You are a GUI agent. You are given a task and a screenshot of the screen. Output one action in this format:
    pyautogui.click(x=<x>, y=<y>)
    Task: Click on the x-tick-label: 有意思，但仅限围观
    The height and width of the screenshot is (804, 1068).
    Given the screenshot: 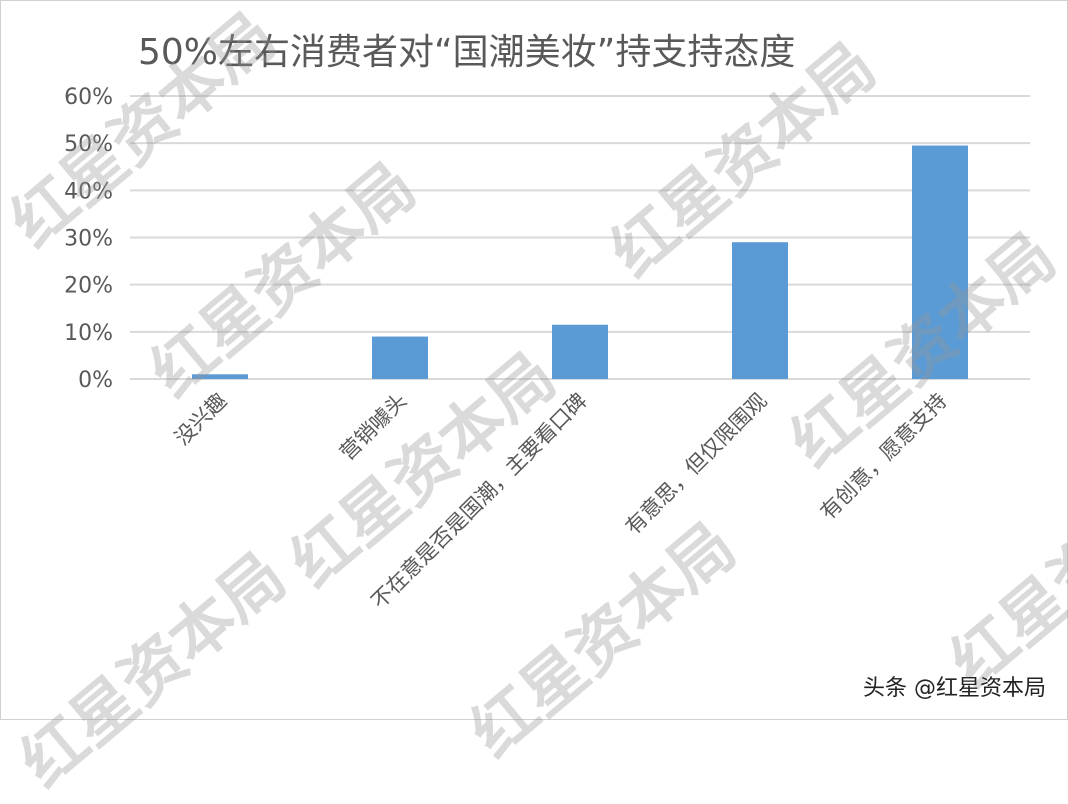 What is the action you would take?
    pyautogui.click(x=696, y=464)
    